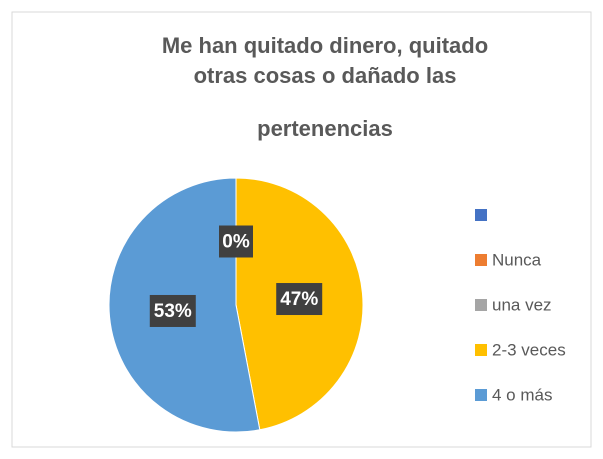  What do you see at coordinates (325, 128) in the screenshot?
I see `chart-title: pertenencias` at bounding box center [325, 128].